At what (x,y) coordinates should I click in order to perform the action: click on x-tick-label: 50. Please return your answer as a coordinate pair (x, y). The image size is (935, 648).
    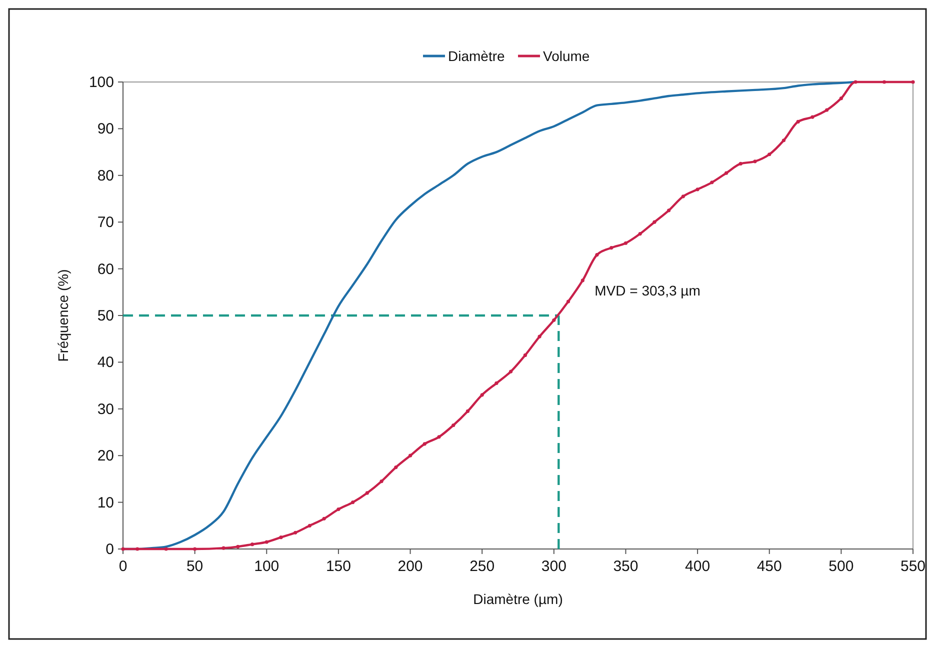
    Looking at the image, I should click on (195, 566).